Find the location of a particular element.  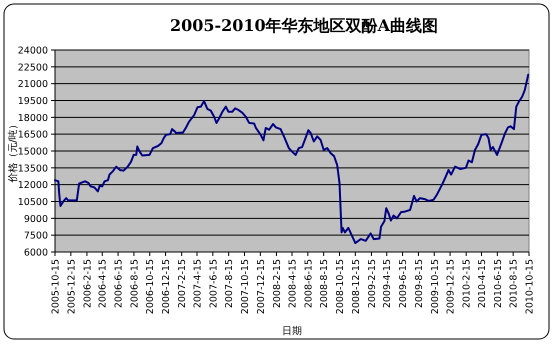

x-tick-label: 2010-6-15 is located at coordinates (498, 283).